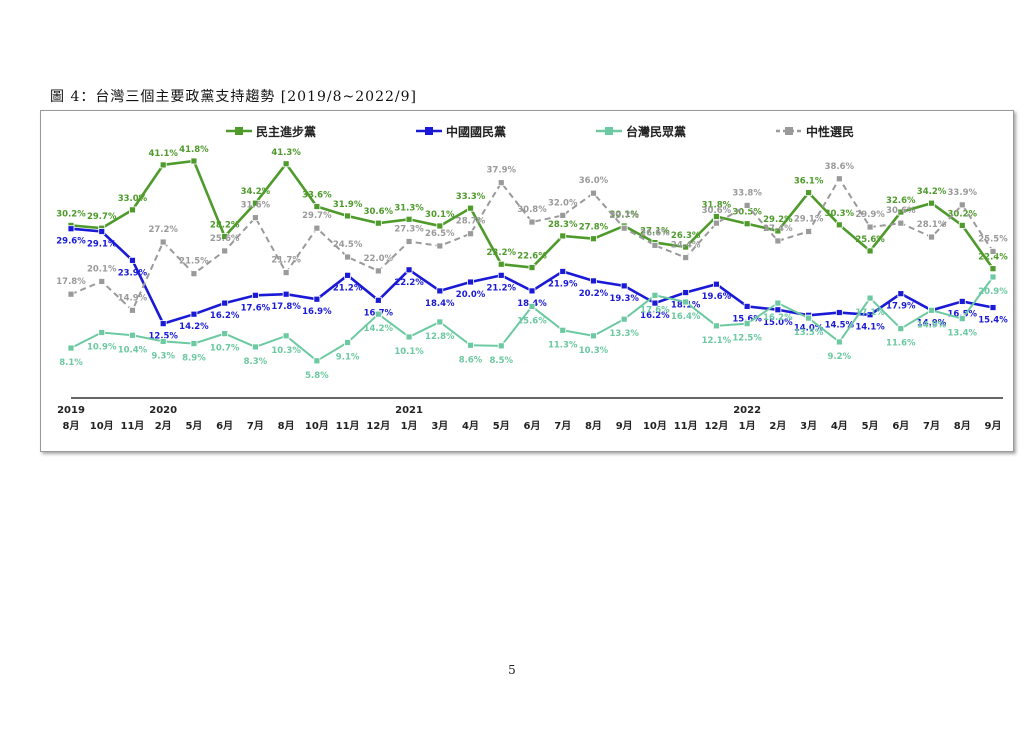 This screenshot has height=747, width=1024. What do you see at coordinates (777, 426) in the screenshot?
I see `x-tick-label: 2月` at bounding box center [777, 426].